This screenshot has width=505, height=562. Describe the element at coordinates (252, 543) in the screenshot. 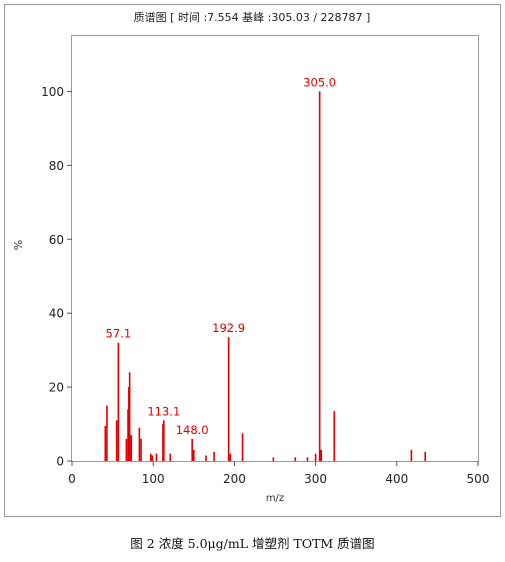

I see `figure-caption: 图 2 浓度 5.0μg/mL 增塑剂 TOTM 质谱图` at that location.